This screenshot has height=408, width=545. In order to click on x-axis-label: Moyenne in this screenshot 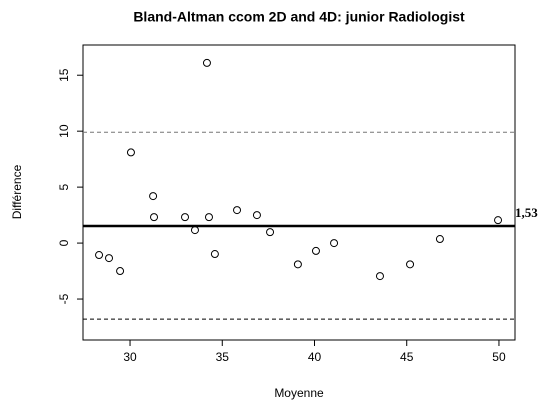, I will do `click(299, 393)`.